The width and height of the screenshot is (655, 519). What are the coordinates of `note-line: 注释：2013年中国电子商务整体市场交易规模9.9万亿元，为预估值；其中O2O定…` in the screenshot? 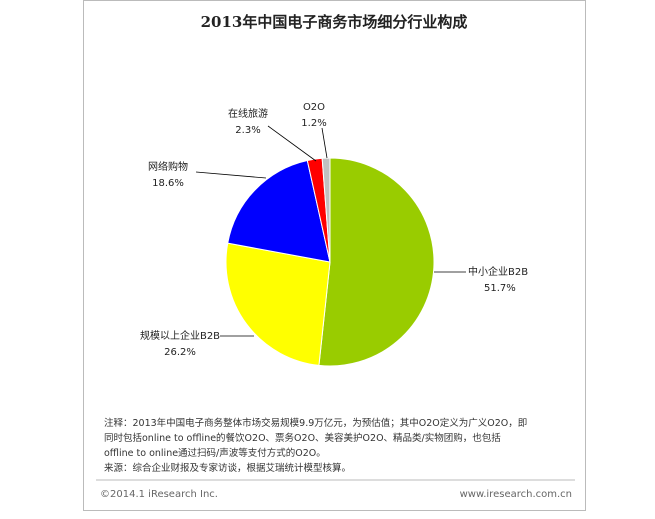 It's located at (315, 423).